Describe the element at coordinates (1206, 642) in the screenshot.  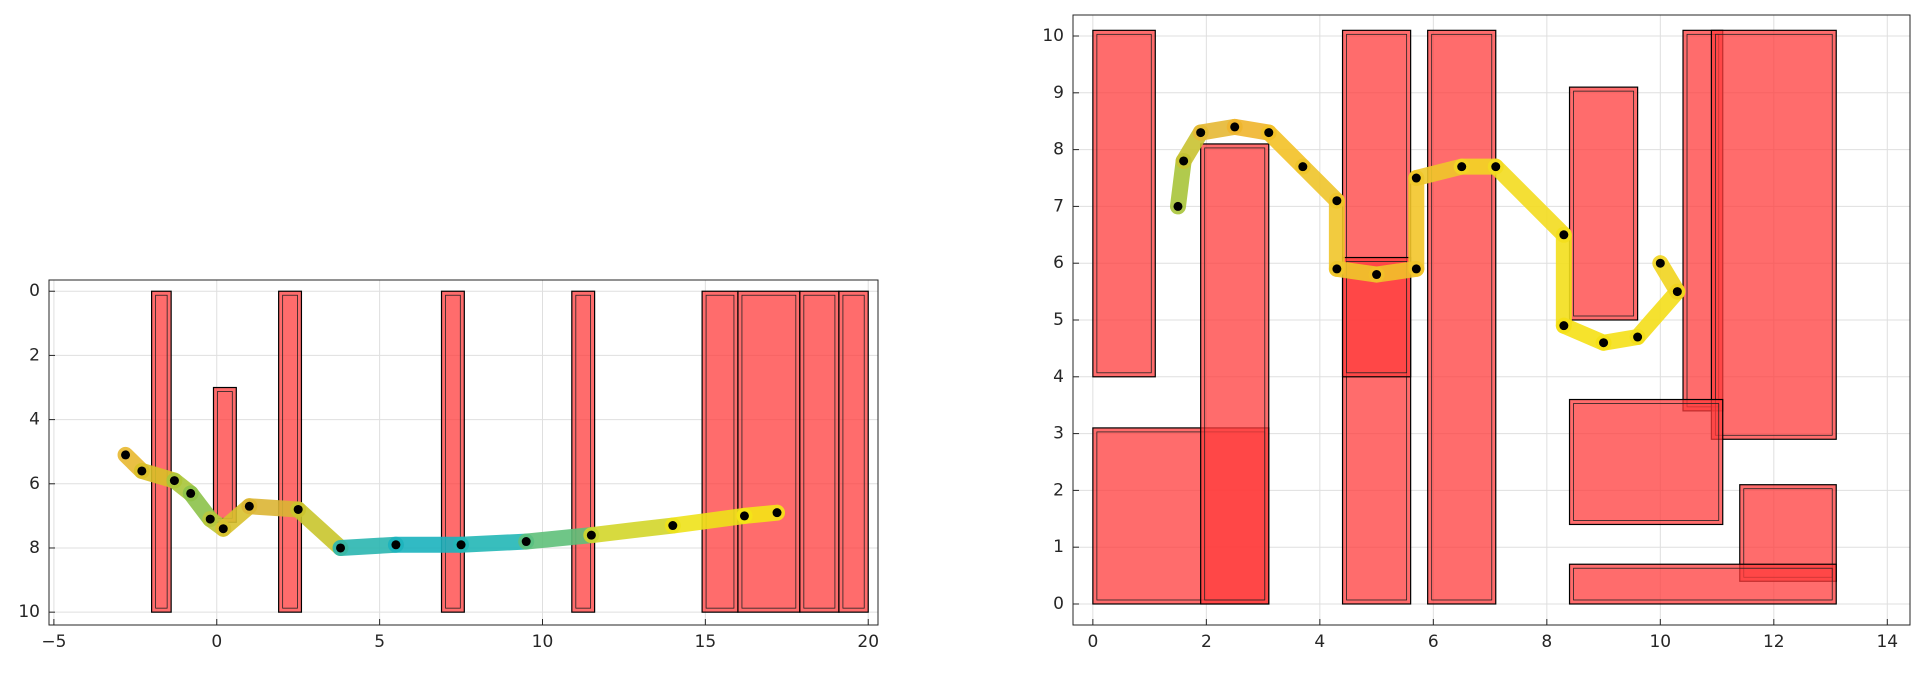
I see `x-tick-label: 2` at that location.